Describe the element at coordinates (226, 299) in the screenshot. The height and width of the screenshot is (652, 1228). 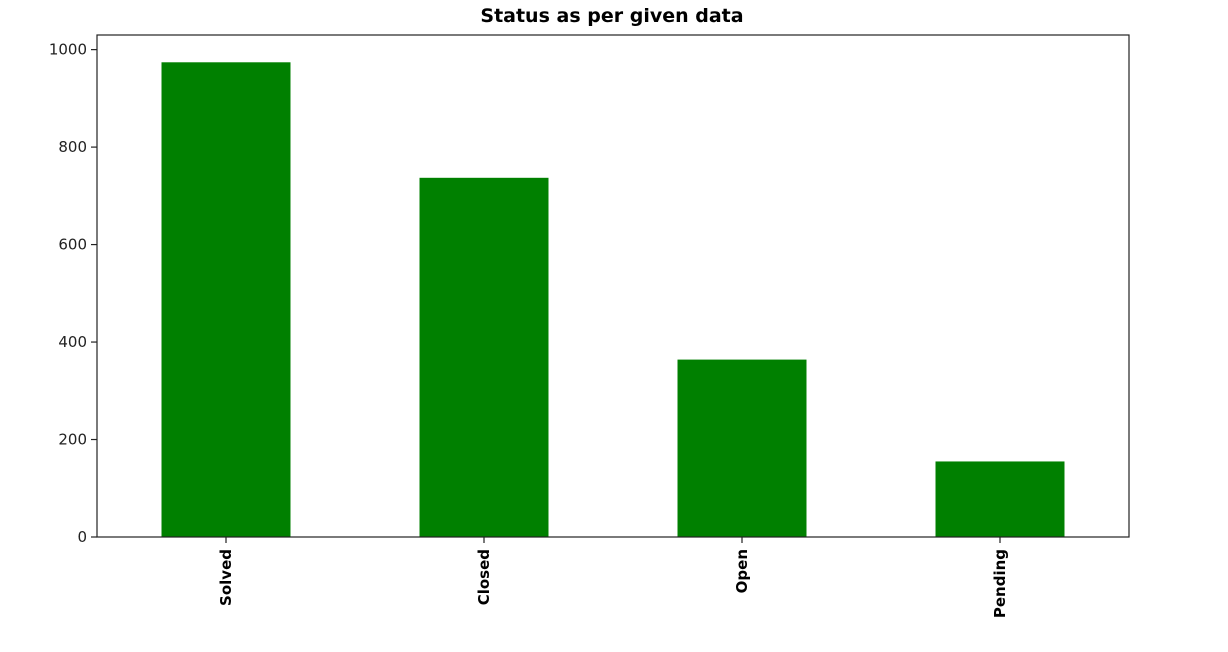
I see `bar-solved` at that location.